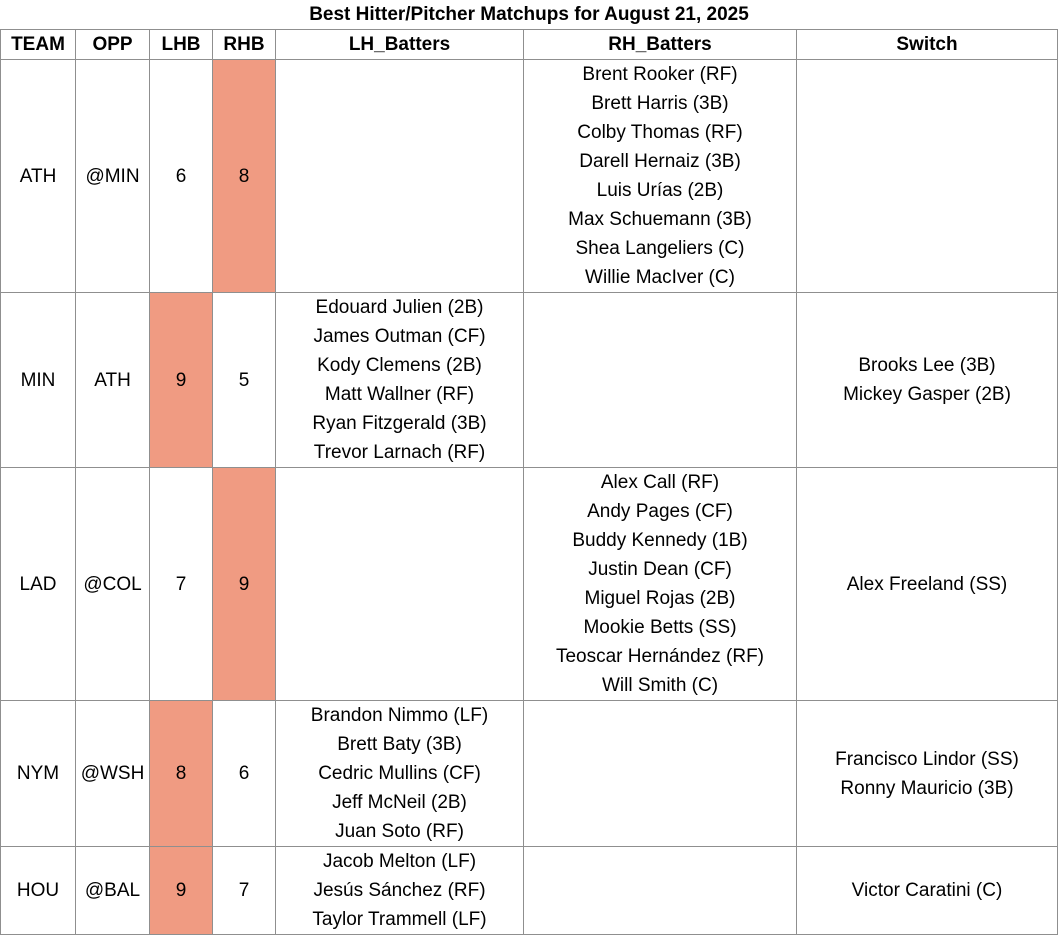 Image resolution: width=1058 pixels, height=935 pixels. What do you see at coordinates (927, 394) in the screenshot?
I see `player-name: Mickey Gasper (2B)` at bounding box center [927, 394].